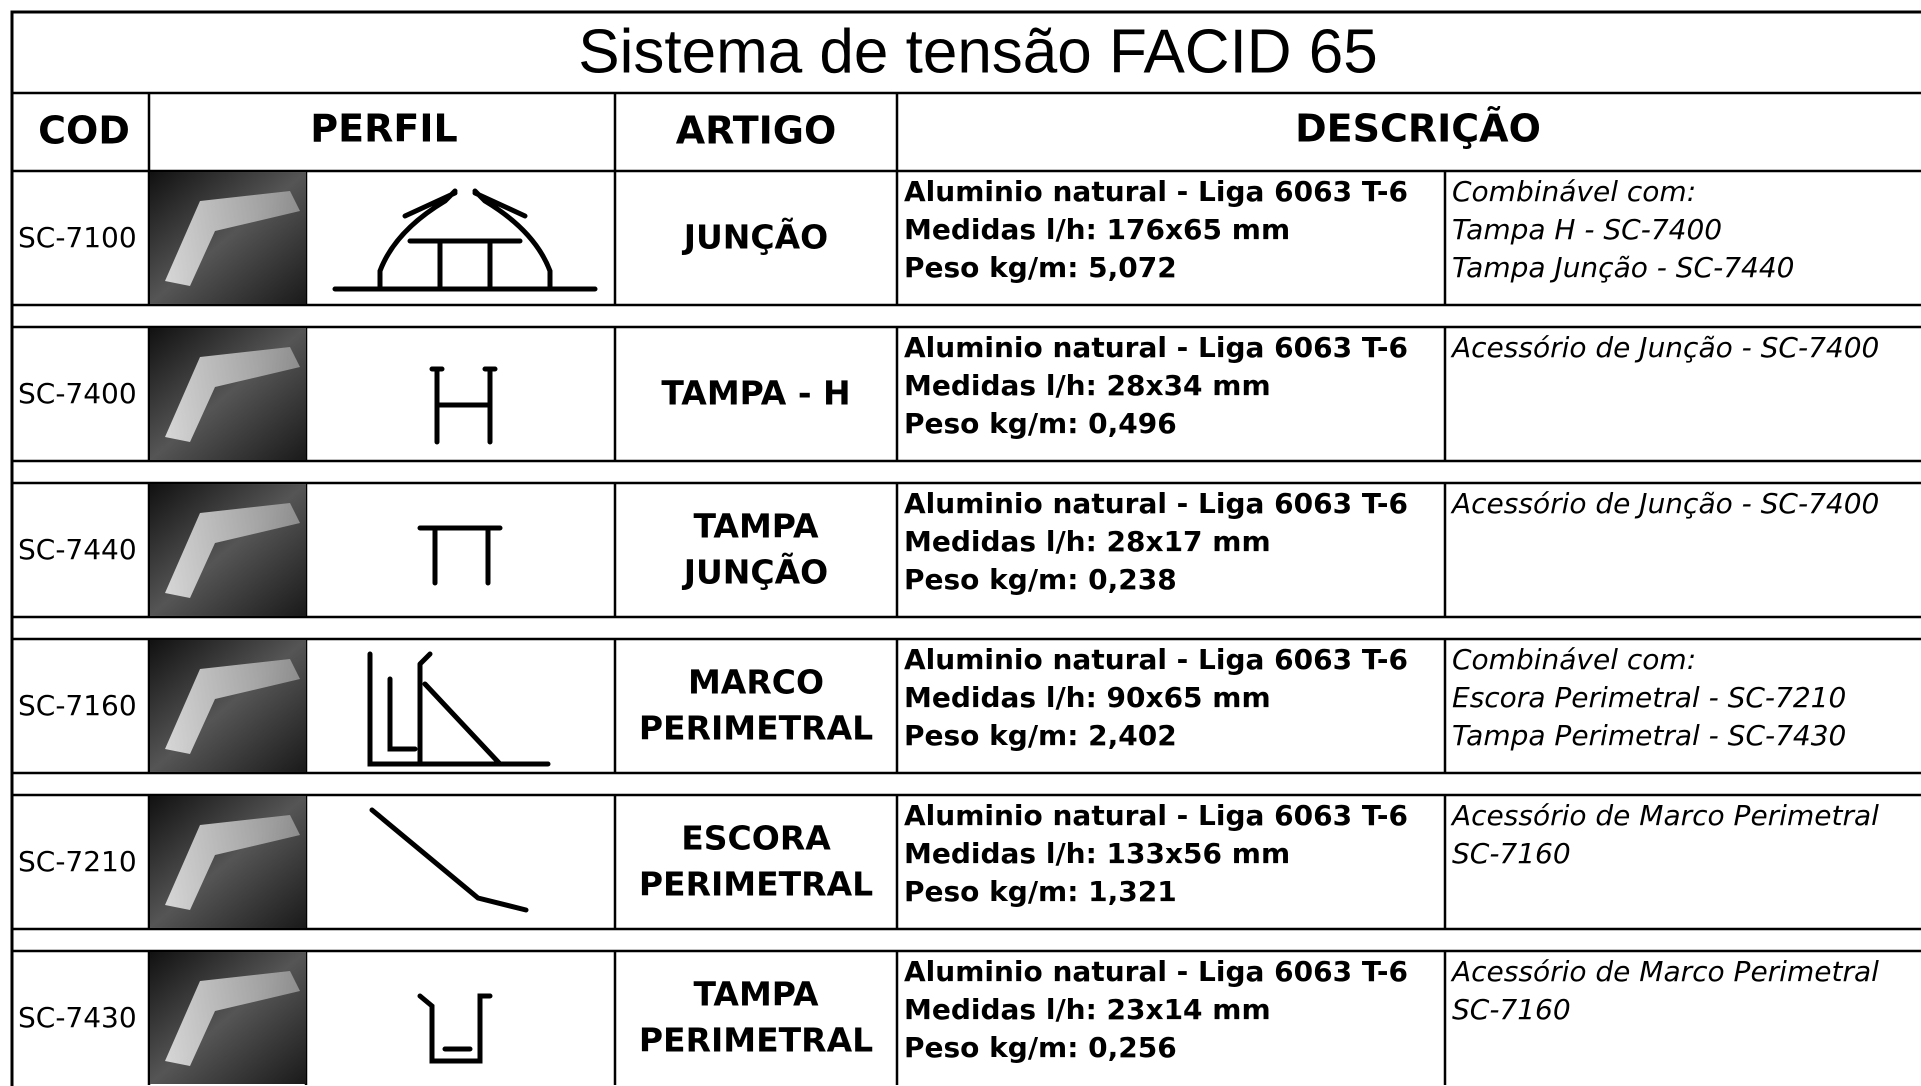 Image resolution: width=1921 pixels, height=1086 pixels. I want to click on description: Peso kg/m: 0,238, so click(1040, 579).